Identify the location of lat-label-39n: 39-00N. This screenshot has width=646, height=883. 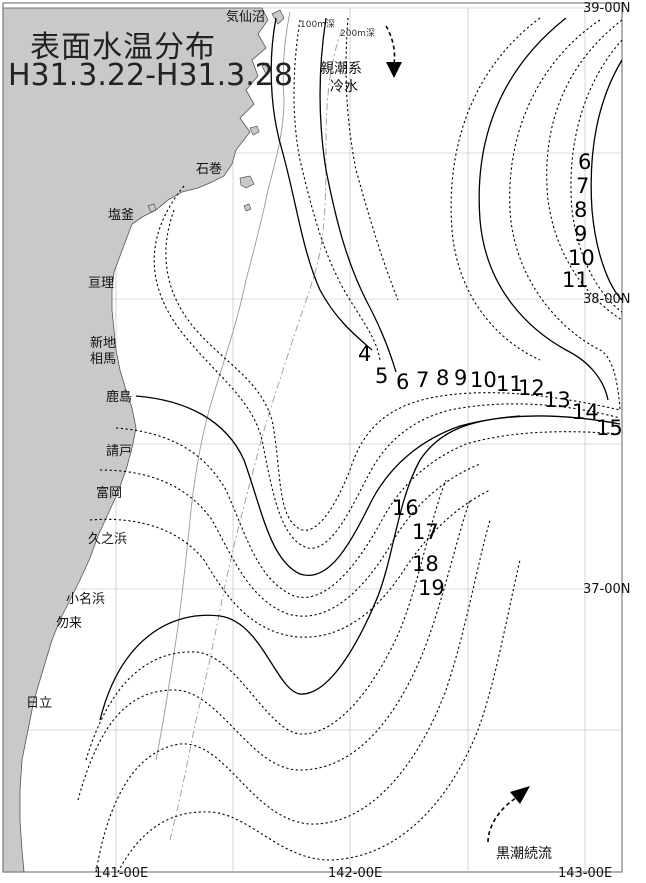
(607, 8).